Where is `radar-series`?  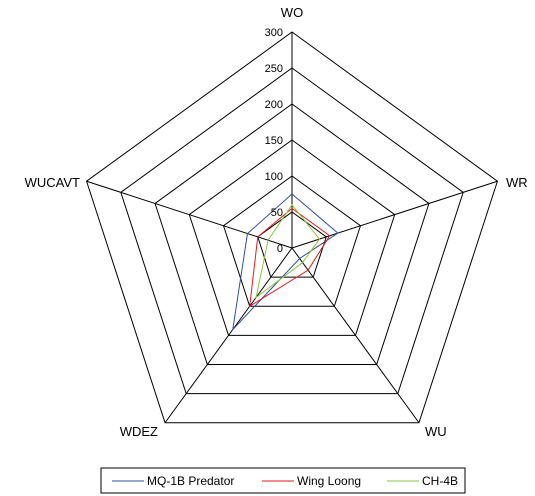
radar-series is located at coordinates (285, 262).